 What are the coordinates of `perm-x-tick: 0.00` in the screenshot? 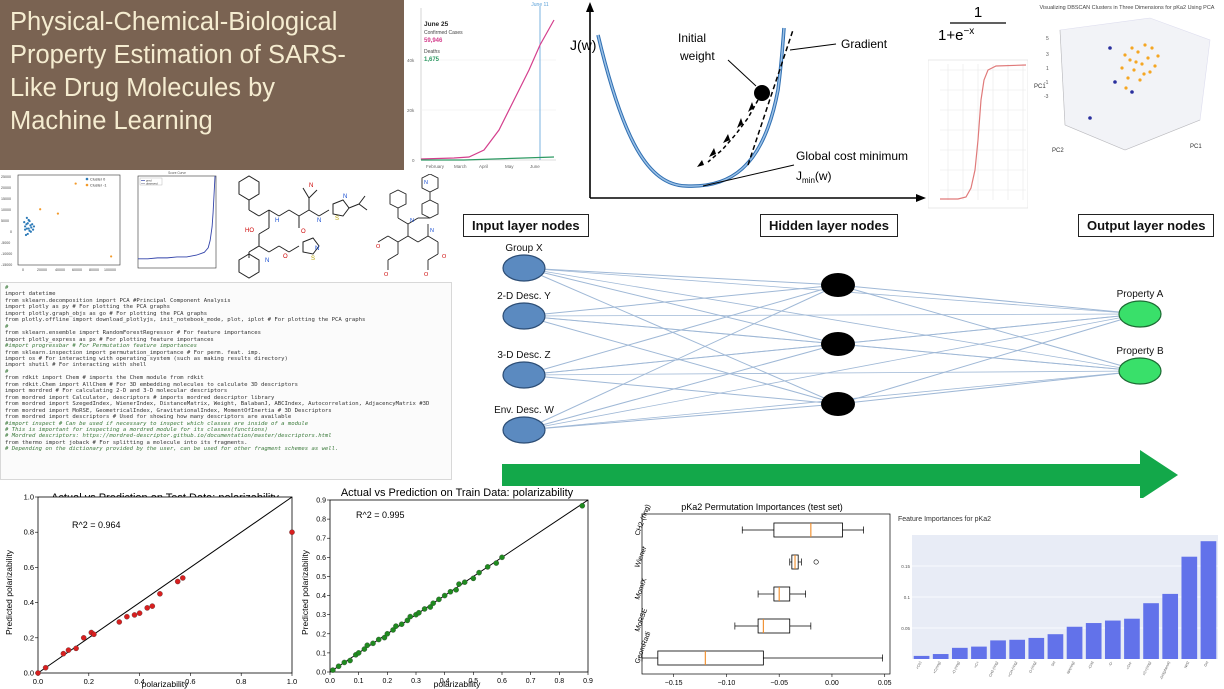 It's located at (832, 683).